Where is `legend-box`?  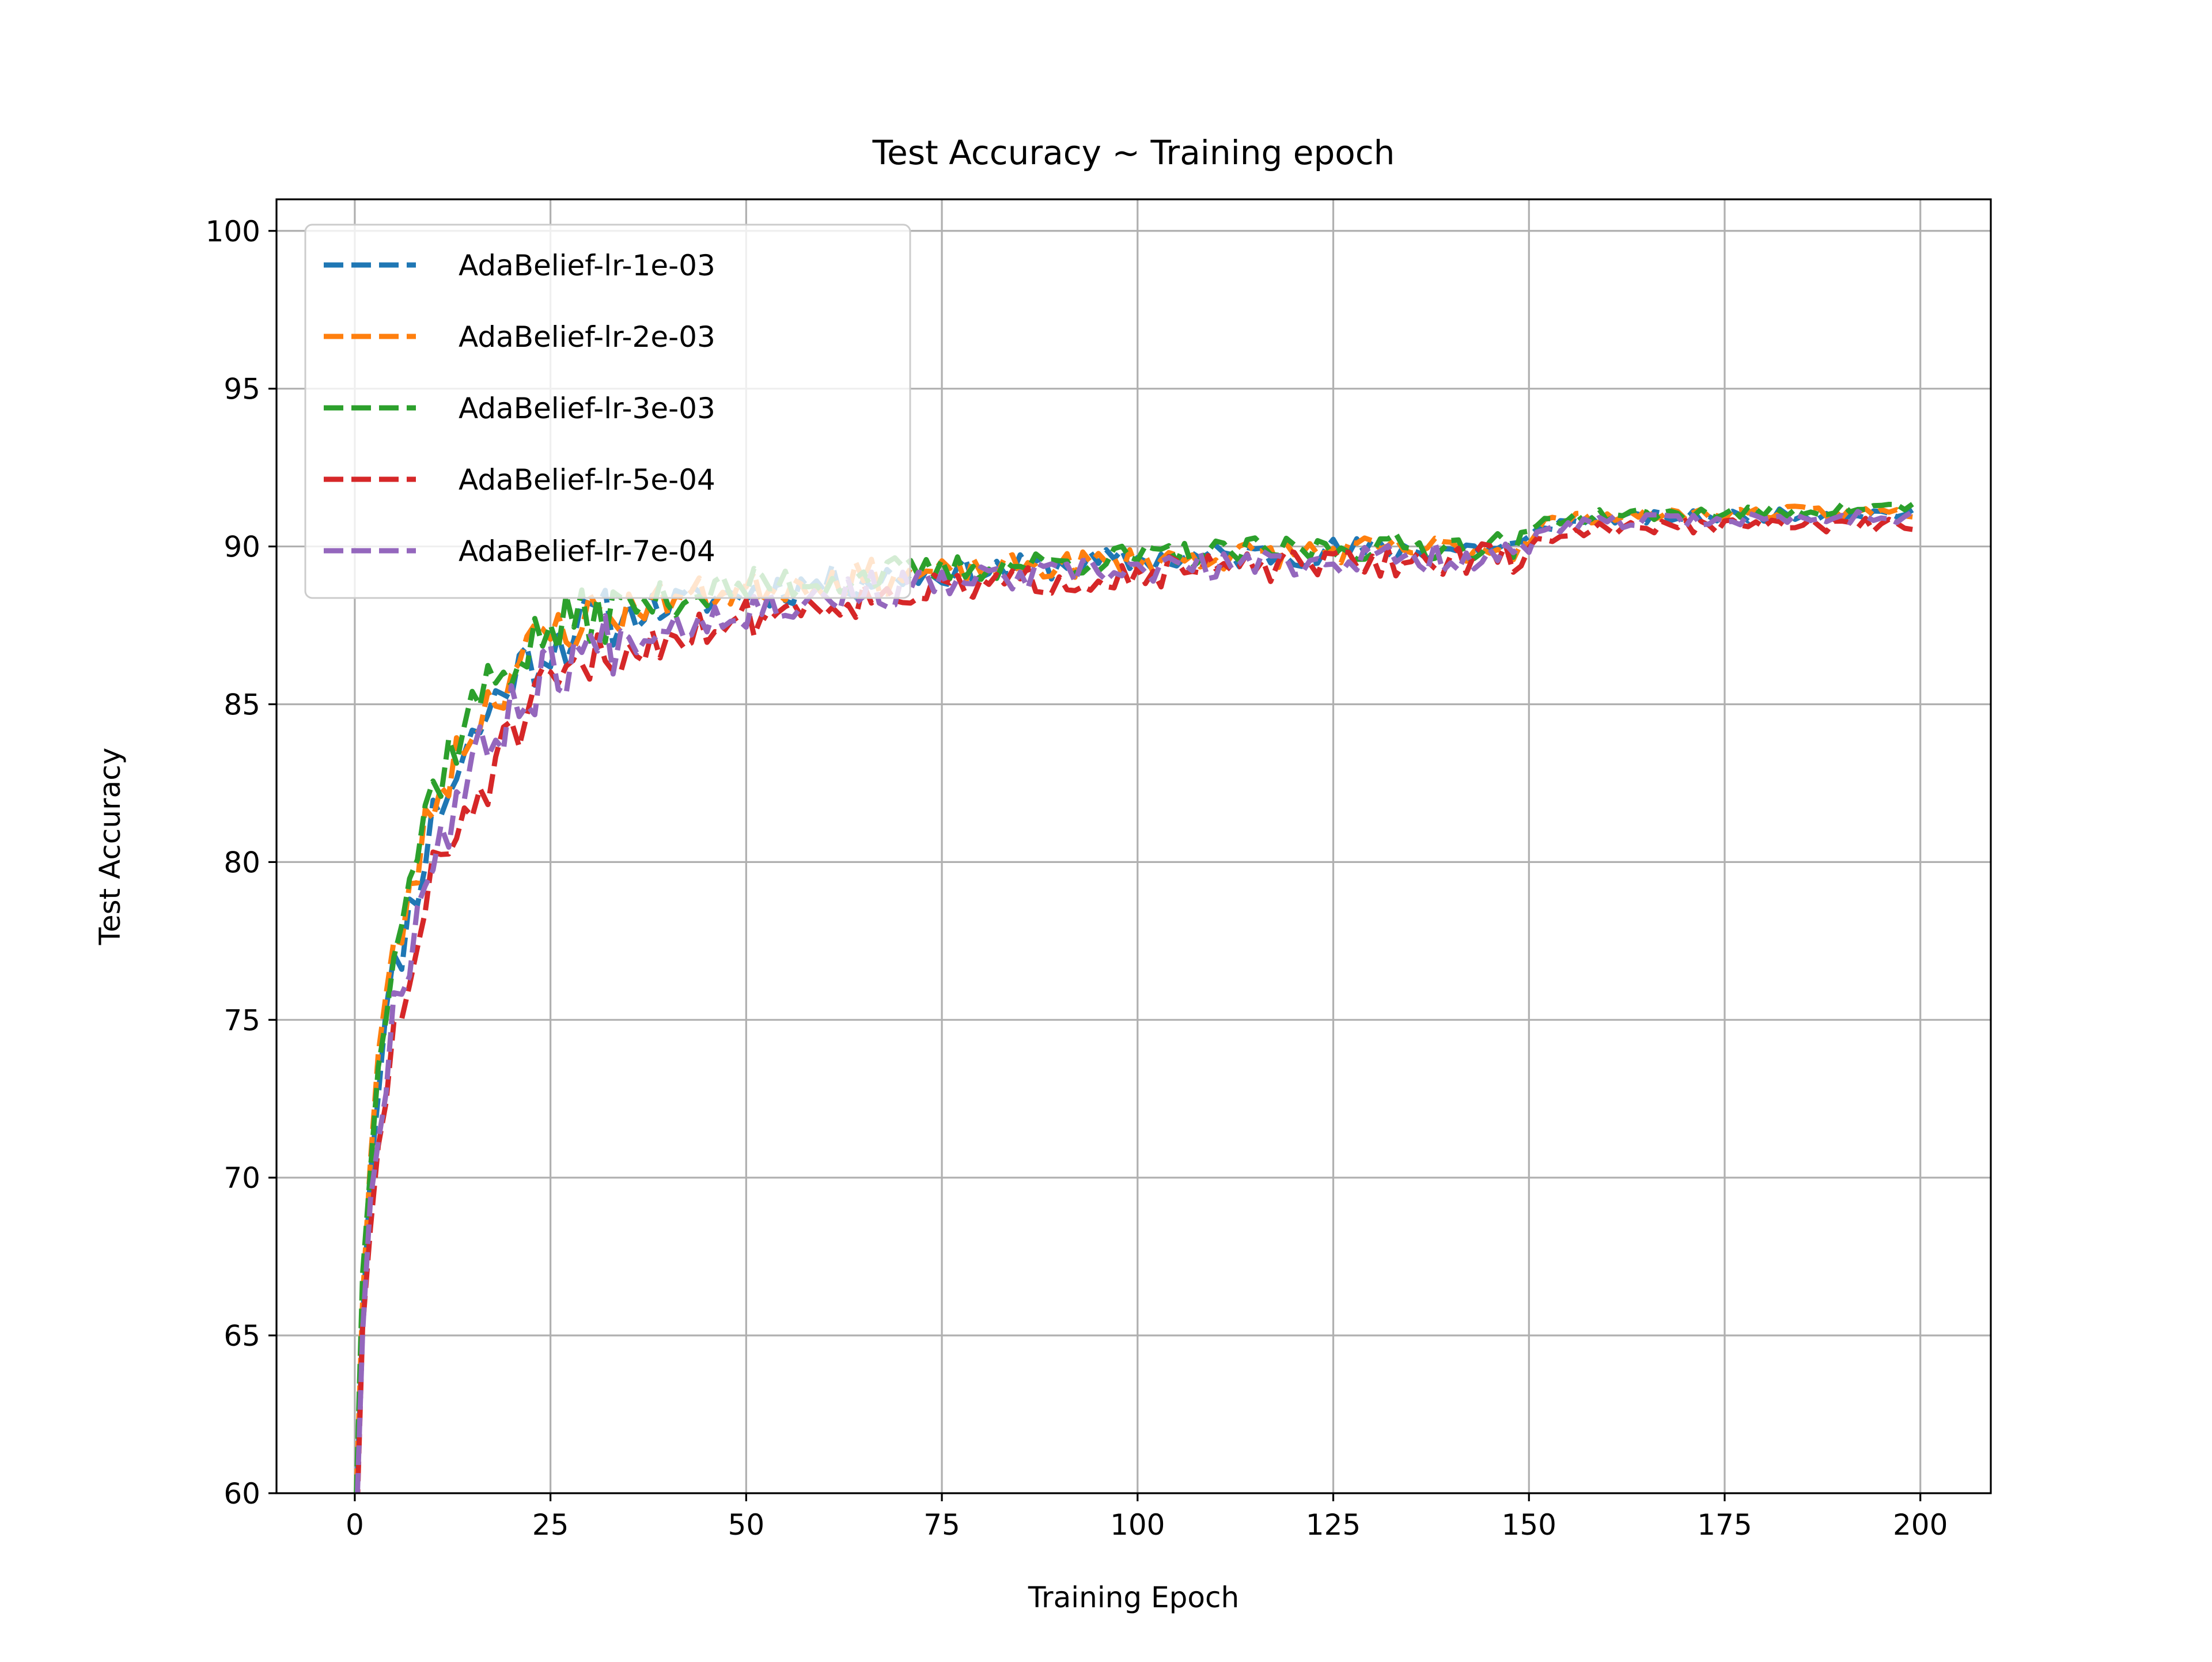 legend-box is located at coordinates (607, 411).